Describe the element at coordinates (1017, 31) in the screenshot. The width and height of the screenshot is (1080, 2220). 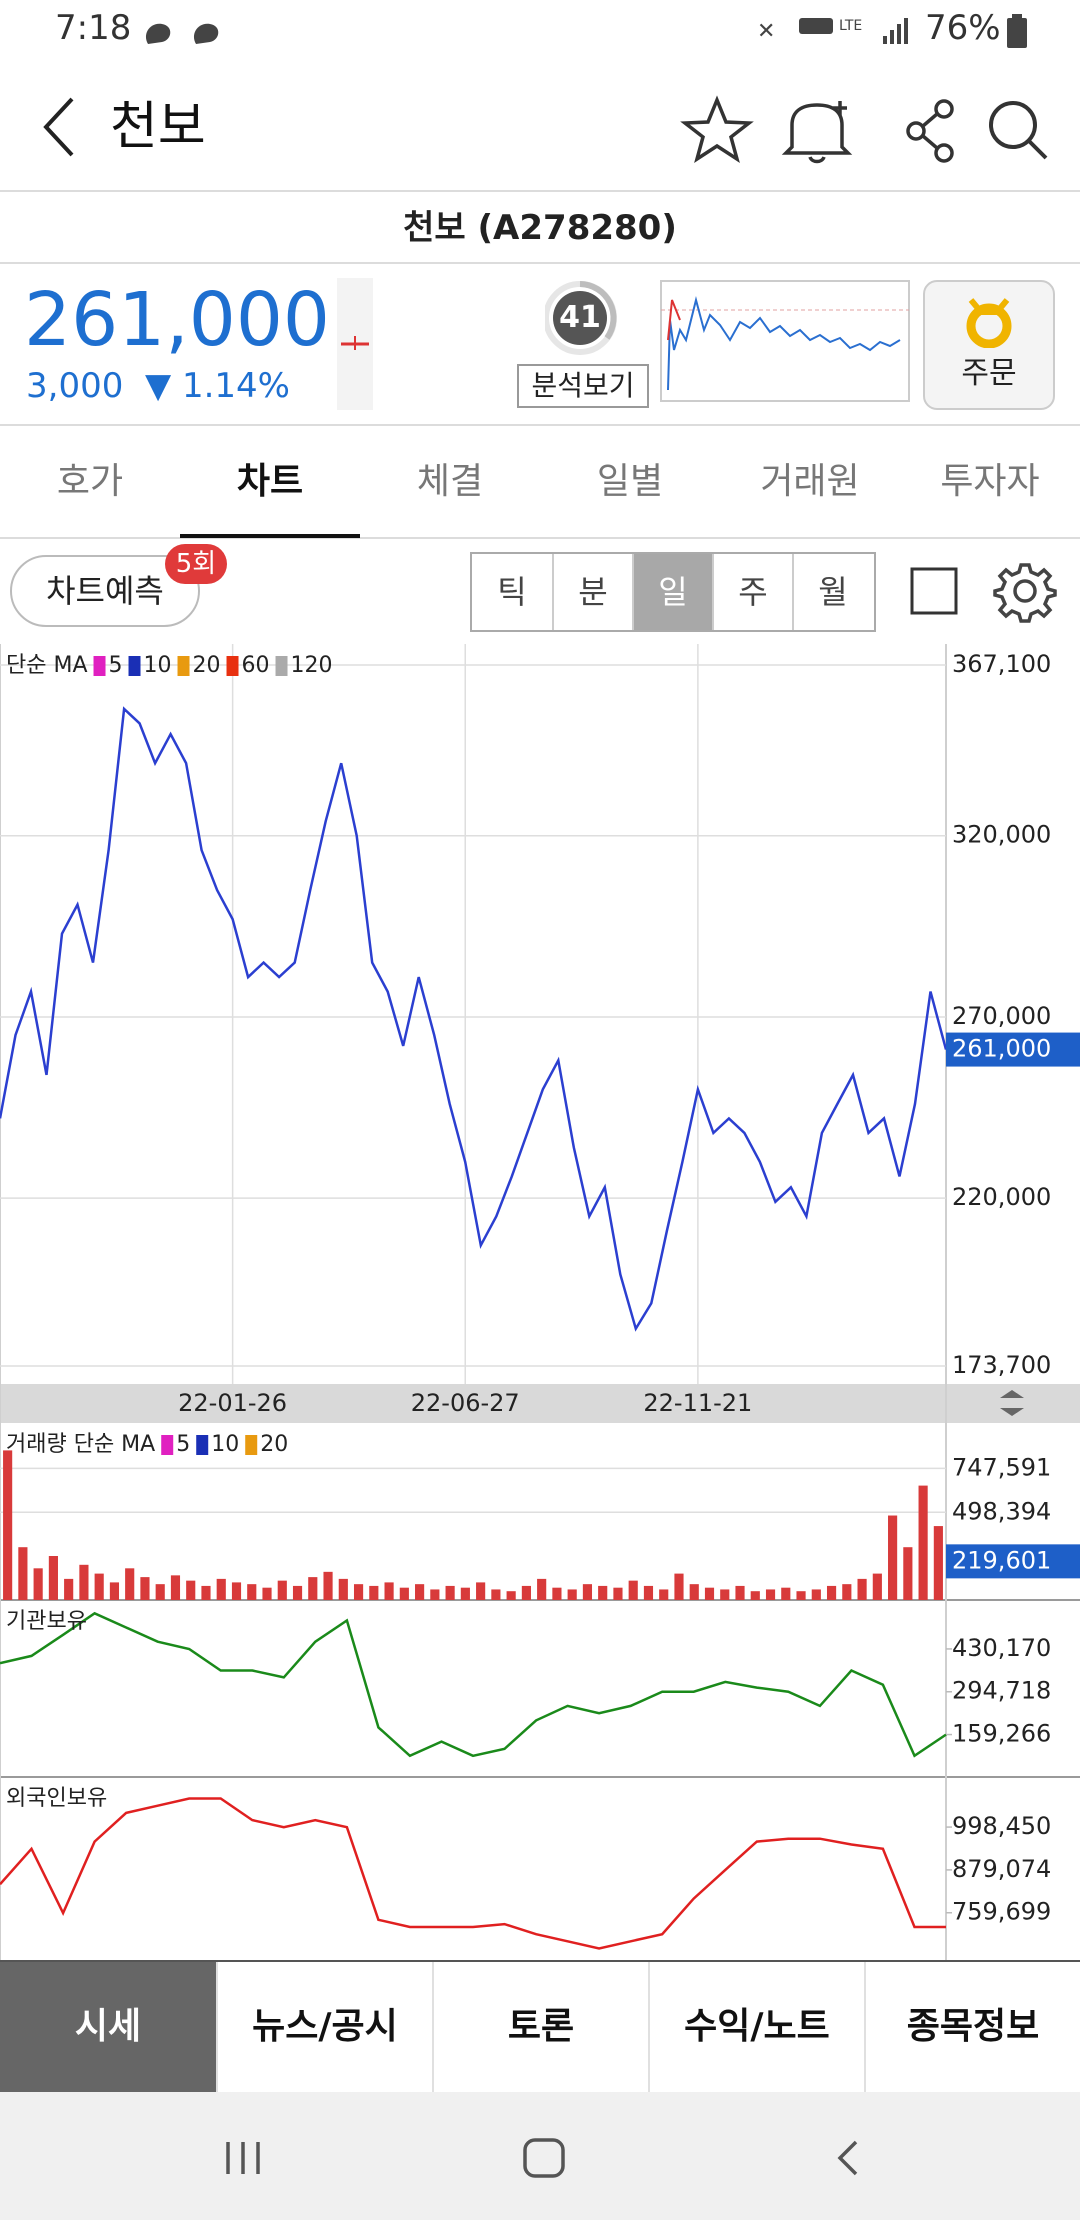
I see `battery-icon` at that location.